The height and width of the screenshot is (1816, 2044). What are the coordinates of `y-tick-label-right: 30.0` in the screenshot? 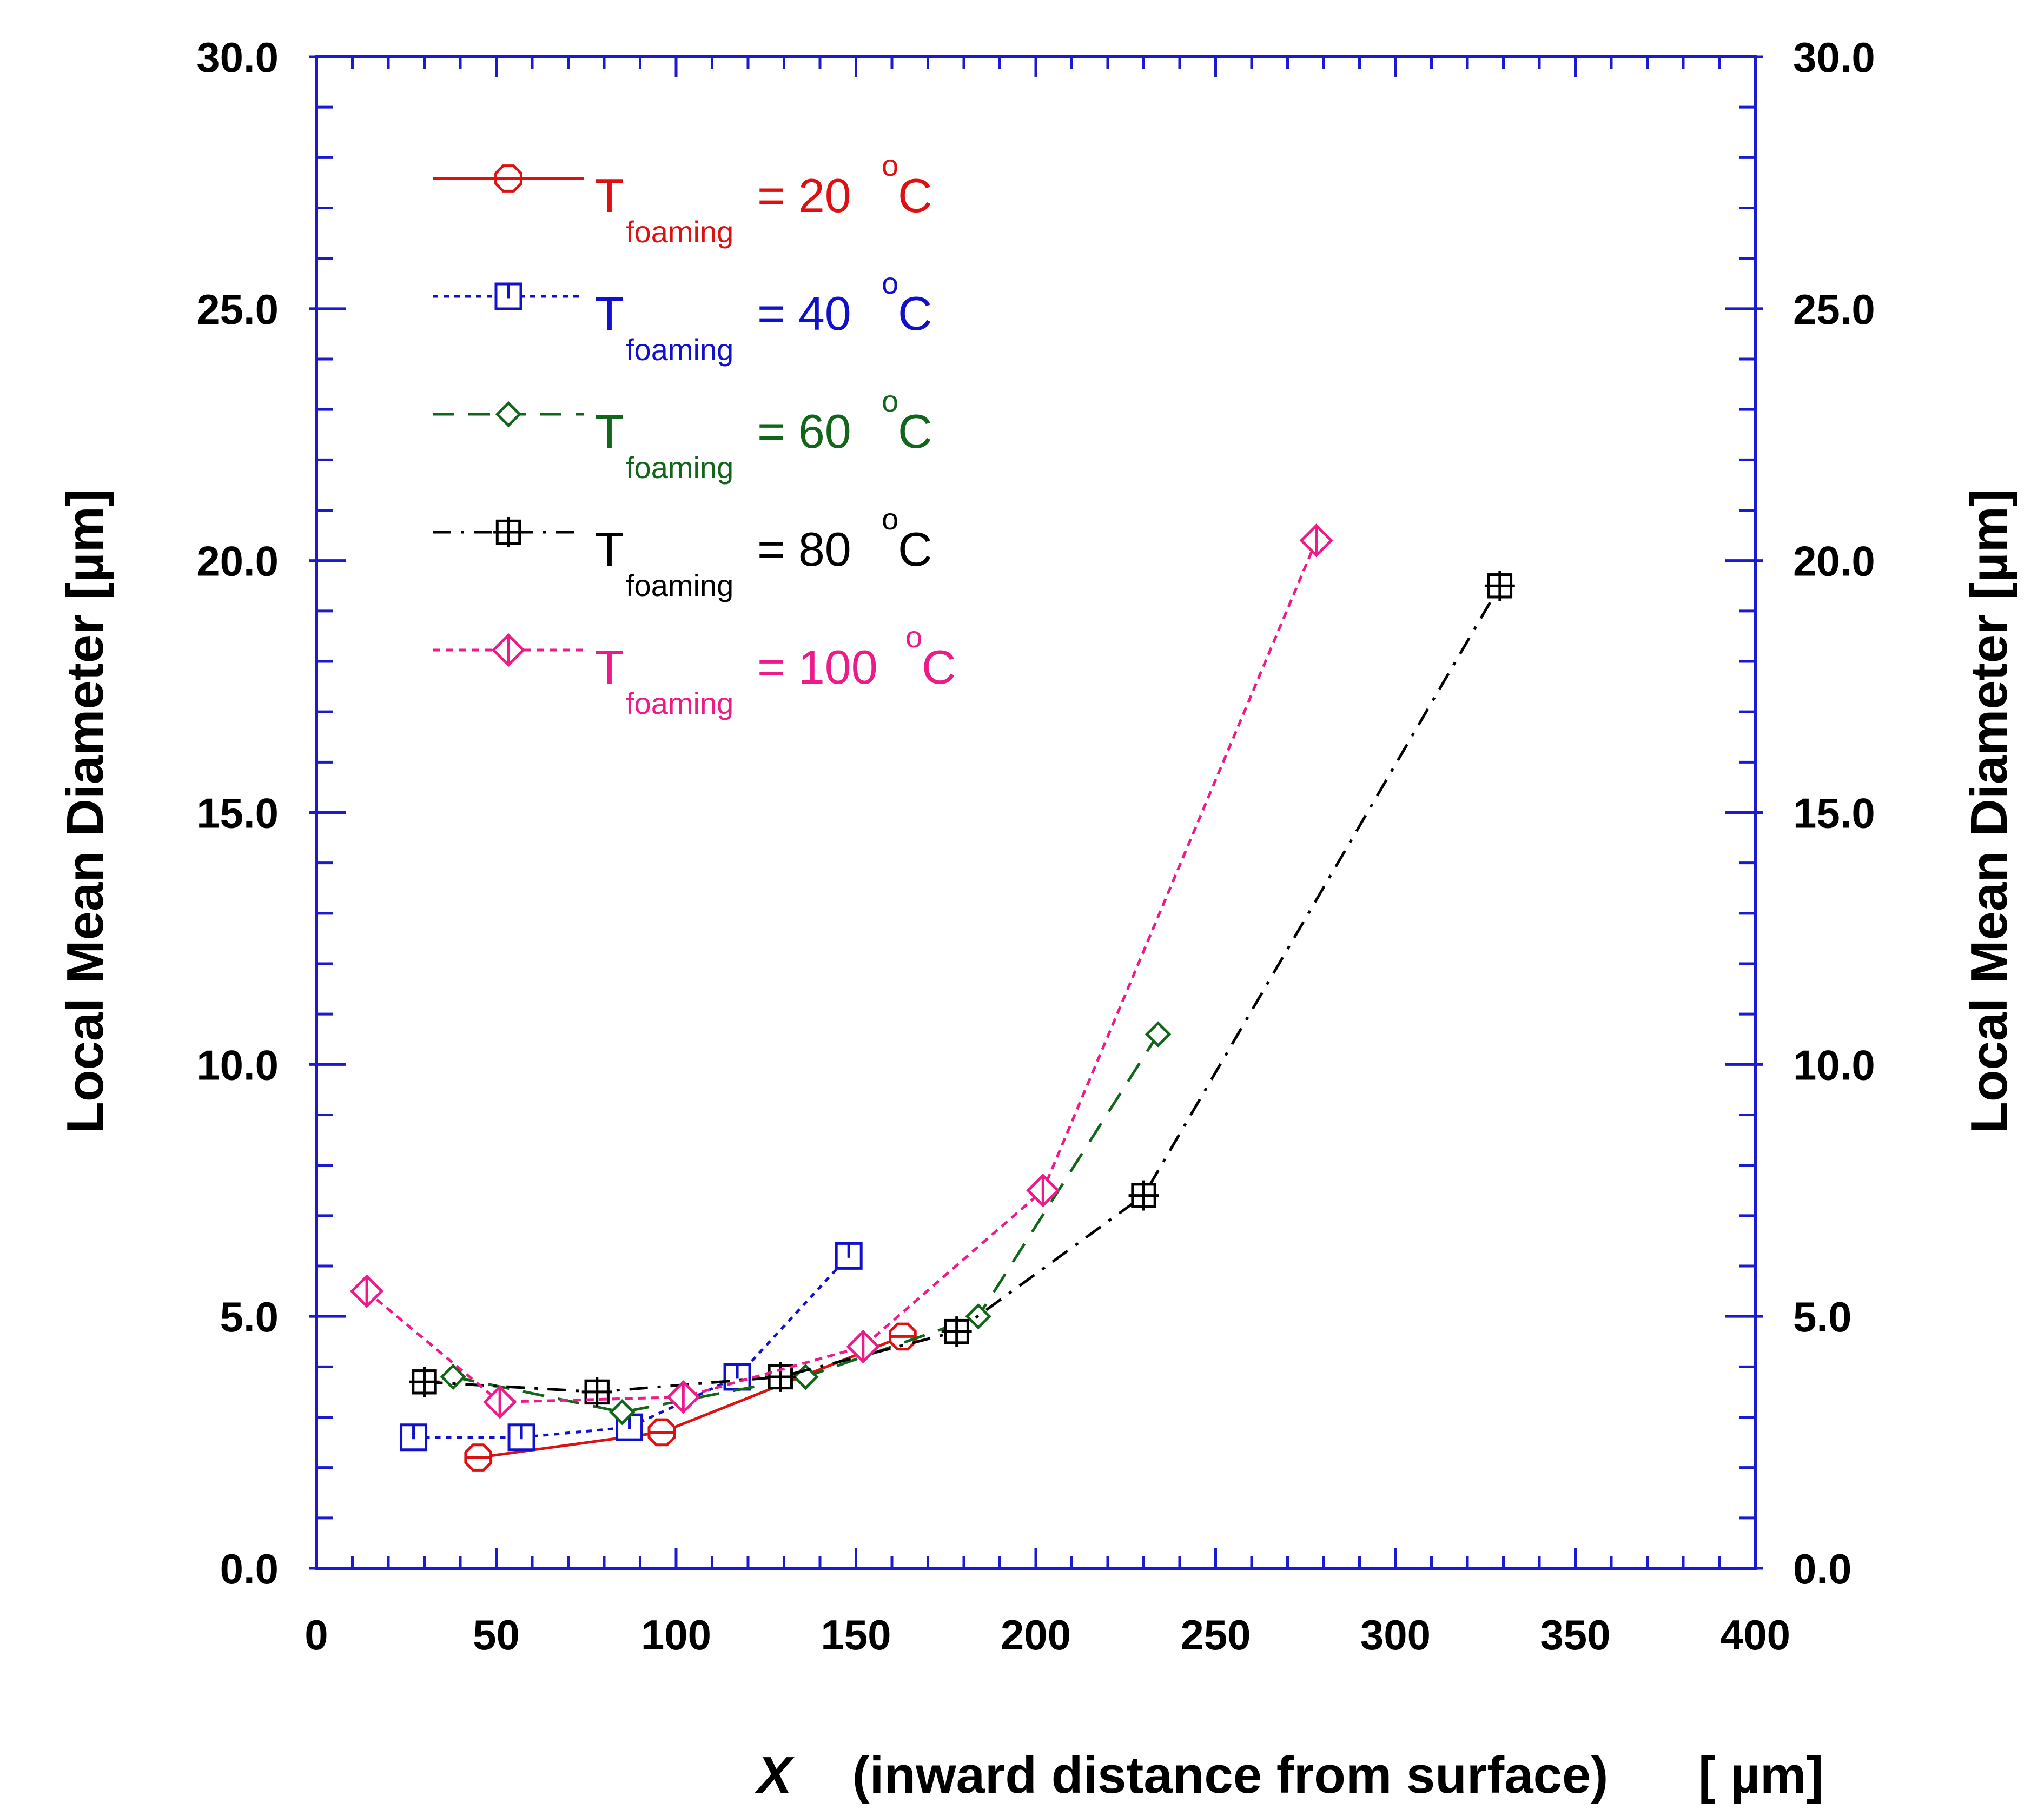 It's located at (1834, 57).